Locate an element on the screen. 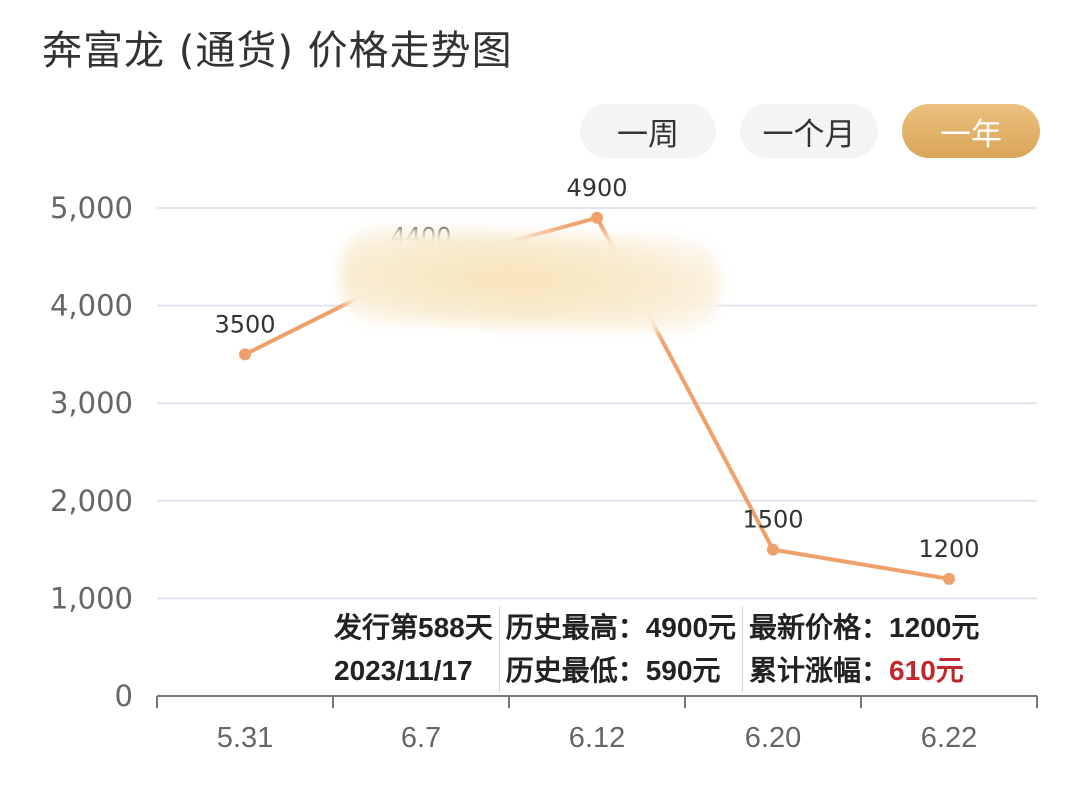 Image resolution: width=1080 pixels, height=794 pixels. y-tick-label: 4,000 is located at coordinates (91, 306).